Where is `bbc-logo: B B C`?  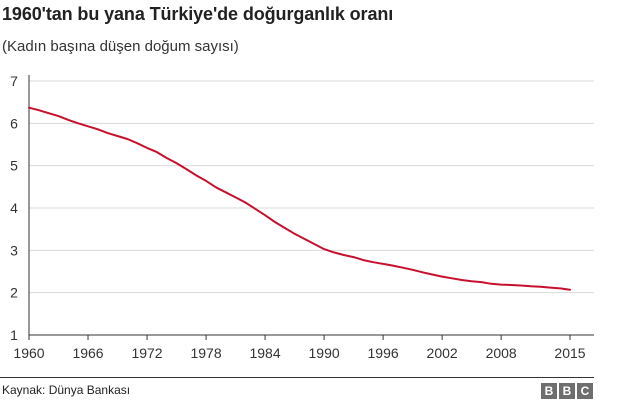
bbc-logo: B B C is located at coordinates (567, 391).